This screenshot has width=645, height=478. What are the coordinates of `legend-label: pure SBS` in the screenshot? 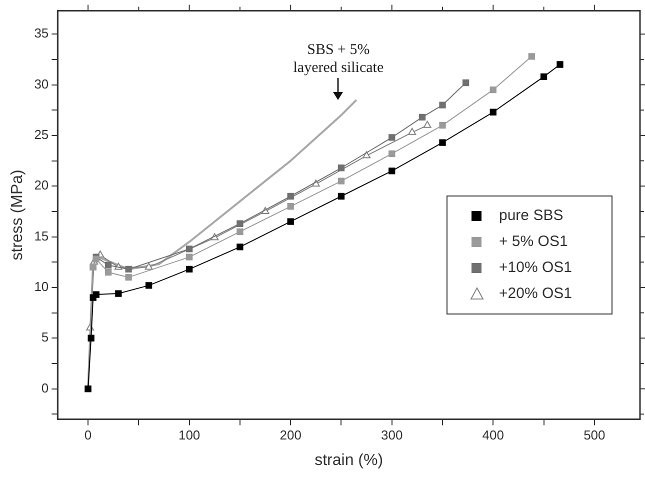 It's located at (531, 215).